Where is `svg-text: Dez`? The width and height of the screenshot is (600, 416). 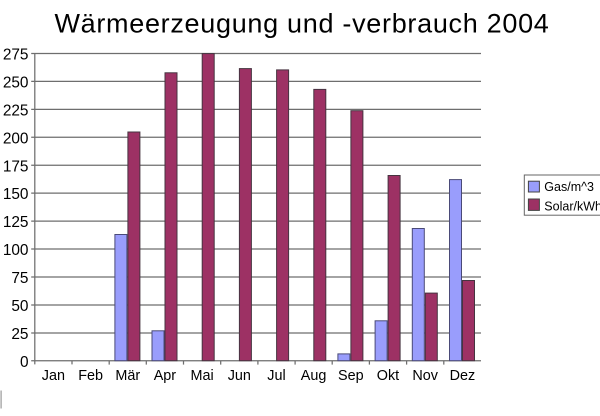 svg-text: Dez is located at coordinates (463, 376).